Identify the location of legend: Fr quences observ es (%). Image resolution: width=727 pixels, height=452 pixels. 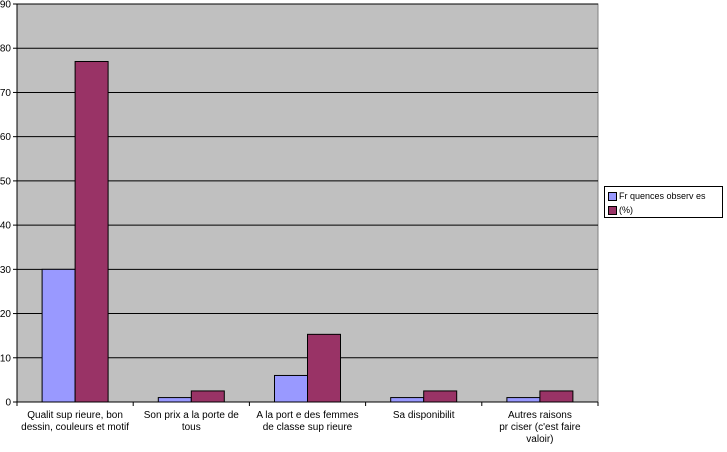
(663, 202).